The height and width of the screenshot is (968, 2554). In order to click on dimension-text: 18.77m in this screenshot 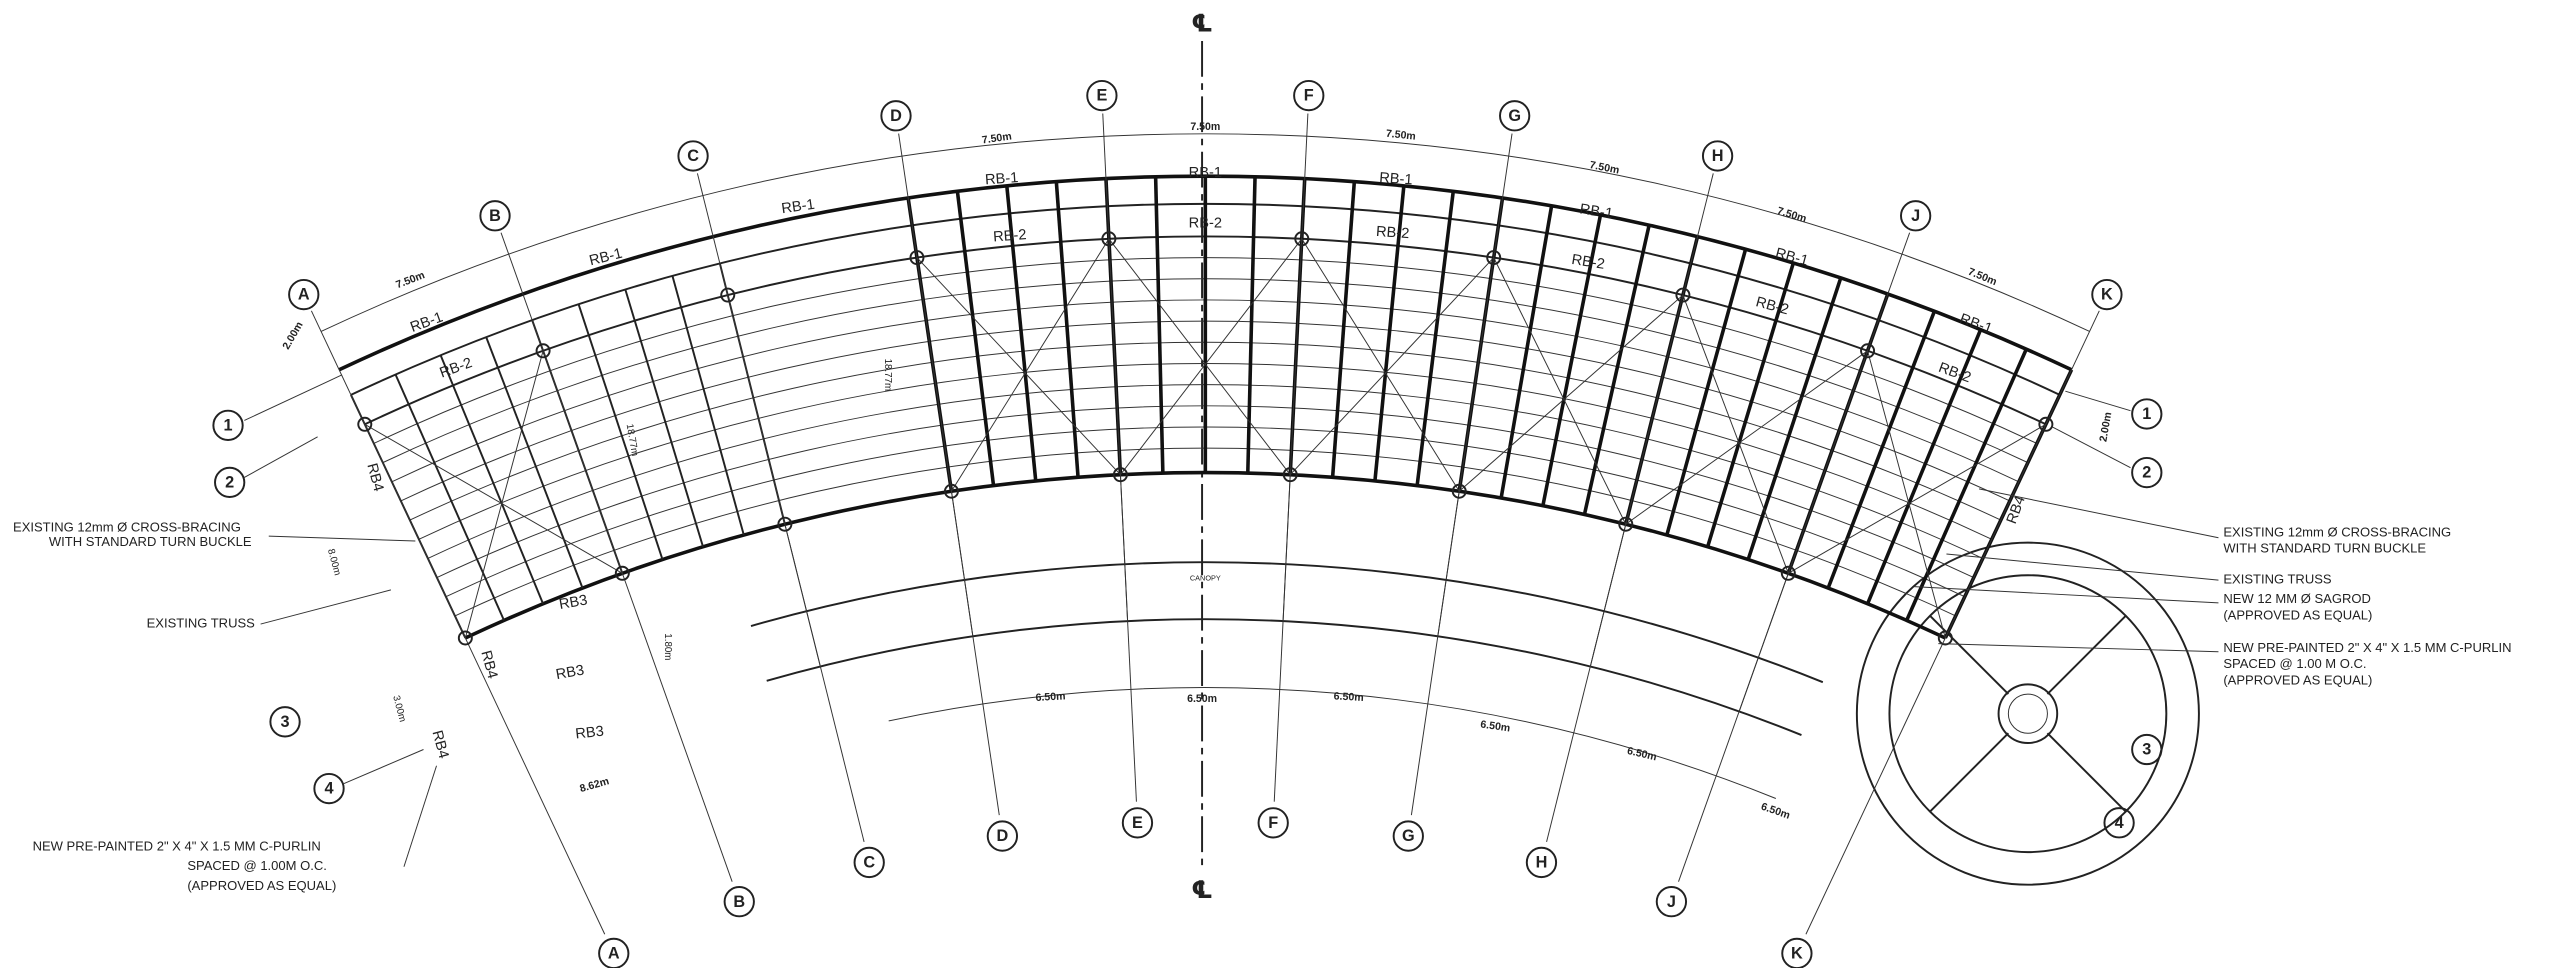, I will do `click(887, 375)`.